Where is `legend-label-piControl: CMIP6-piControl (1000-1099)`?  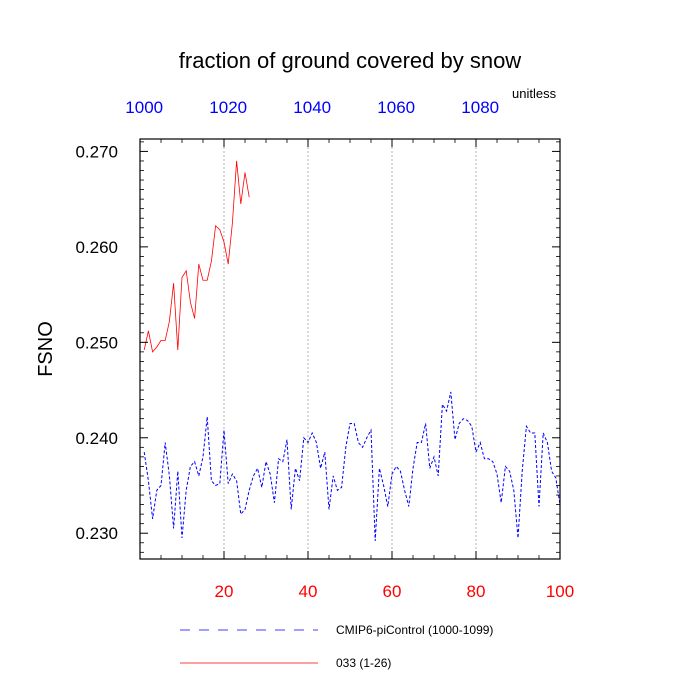 legend-label-piControl: CMIP6-piControl (1000-1099) is located at coordinates (414, 630).